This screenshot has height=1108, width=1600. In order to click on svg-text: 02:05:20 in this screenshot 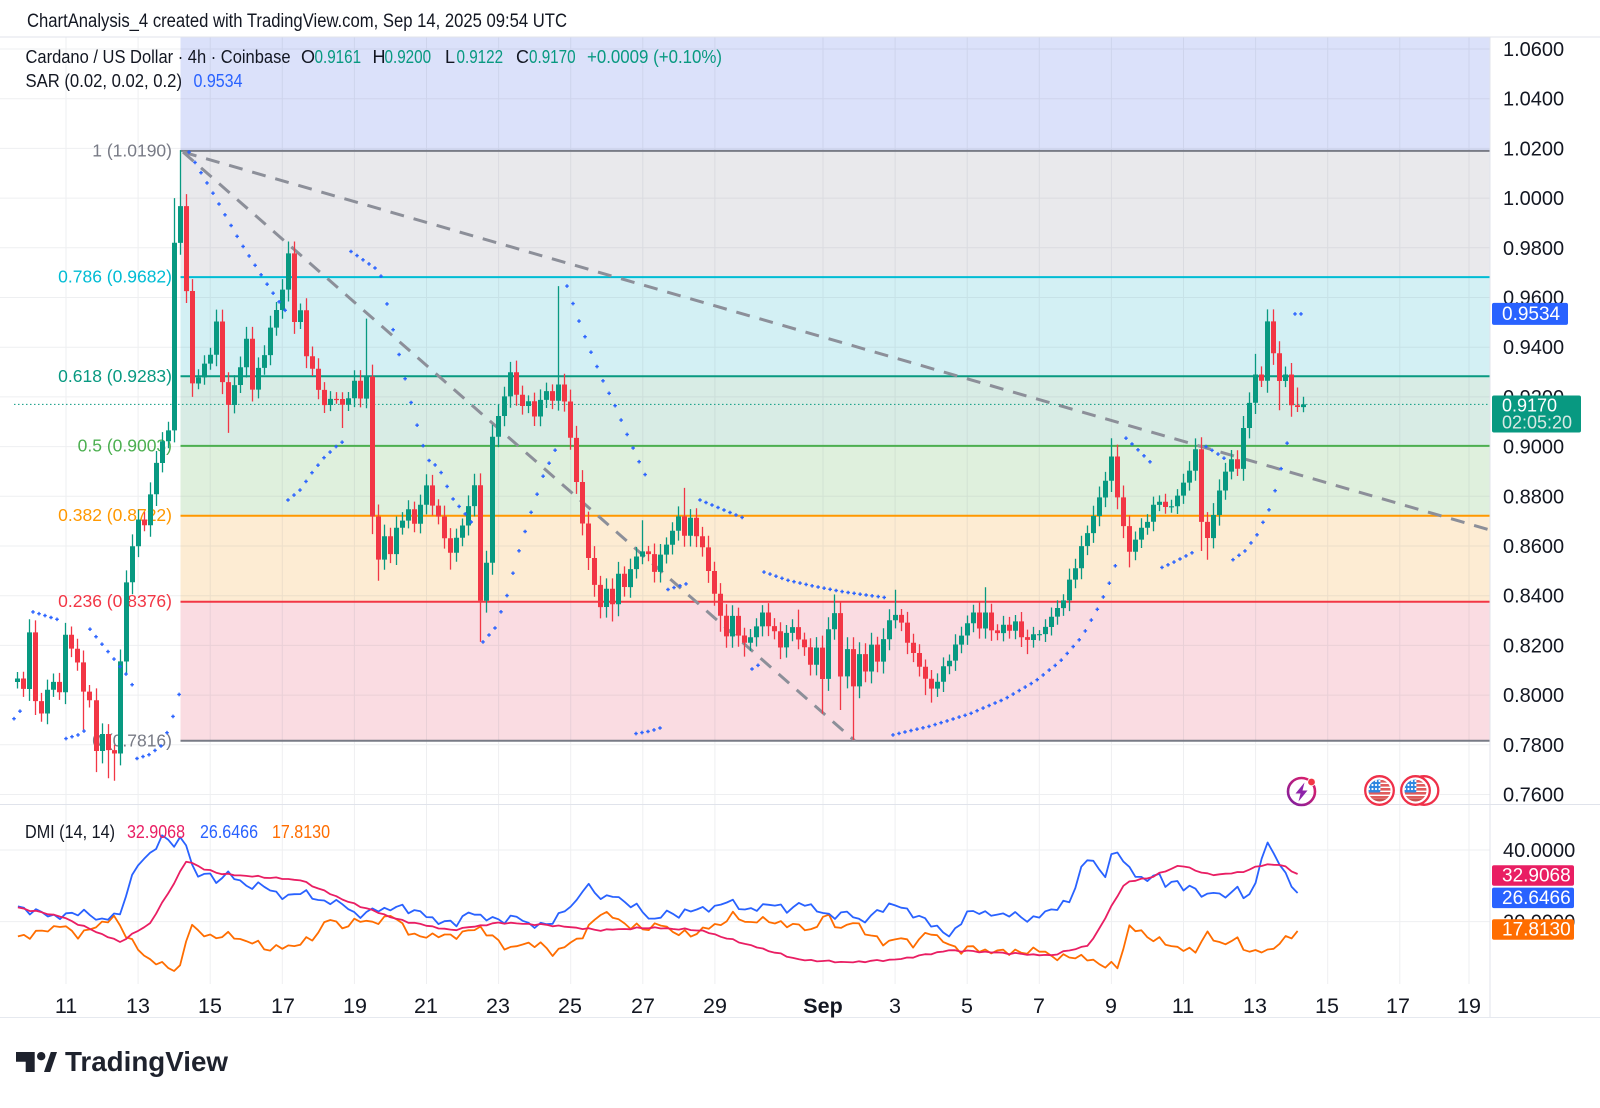, I will do `click(1537, 423)`.